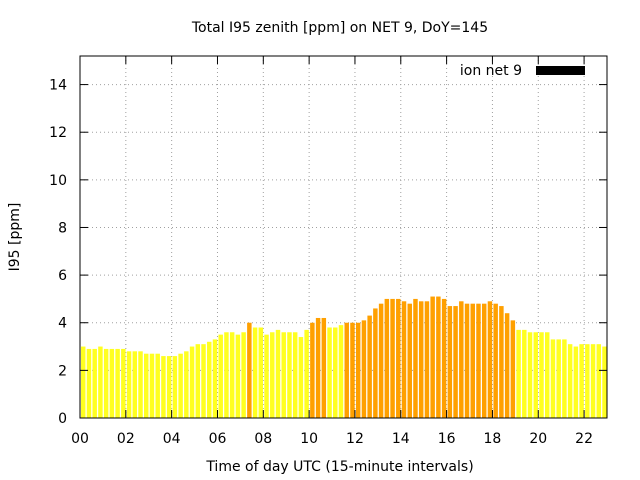 The height and width of the screenshot is (480, 640). What do you see at coordinates (309, 439) in the screenshot?
I see `x-tick-label: 10` at bounding box center [309, 439].